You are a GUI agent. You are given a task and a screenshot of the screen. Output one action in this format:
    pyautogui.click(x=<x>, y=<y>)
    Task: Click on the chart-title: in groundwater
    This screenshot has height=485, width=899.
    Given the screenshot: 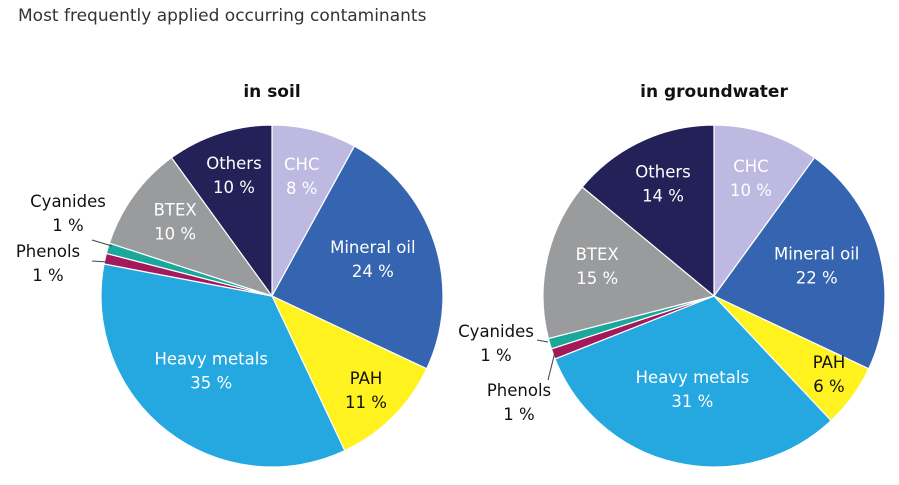 What is the action you would take?
    pyautogui.click(x=714, y=92)
    